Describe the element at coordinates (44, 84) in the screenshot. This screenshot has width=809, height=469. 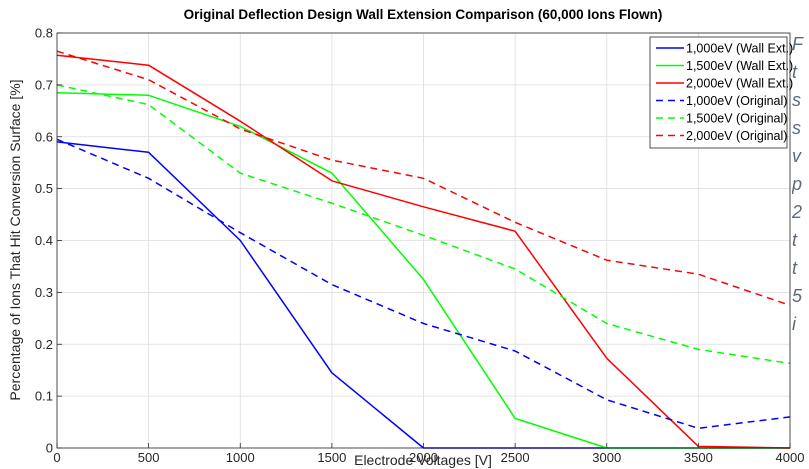
I see `y-tick-label: 0.7` at that location.